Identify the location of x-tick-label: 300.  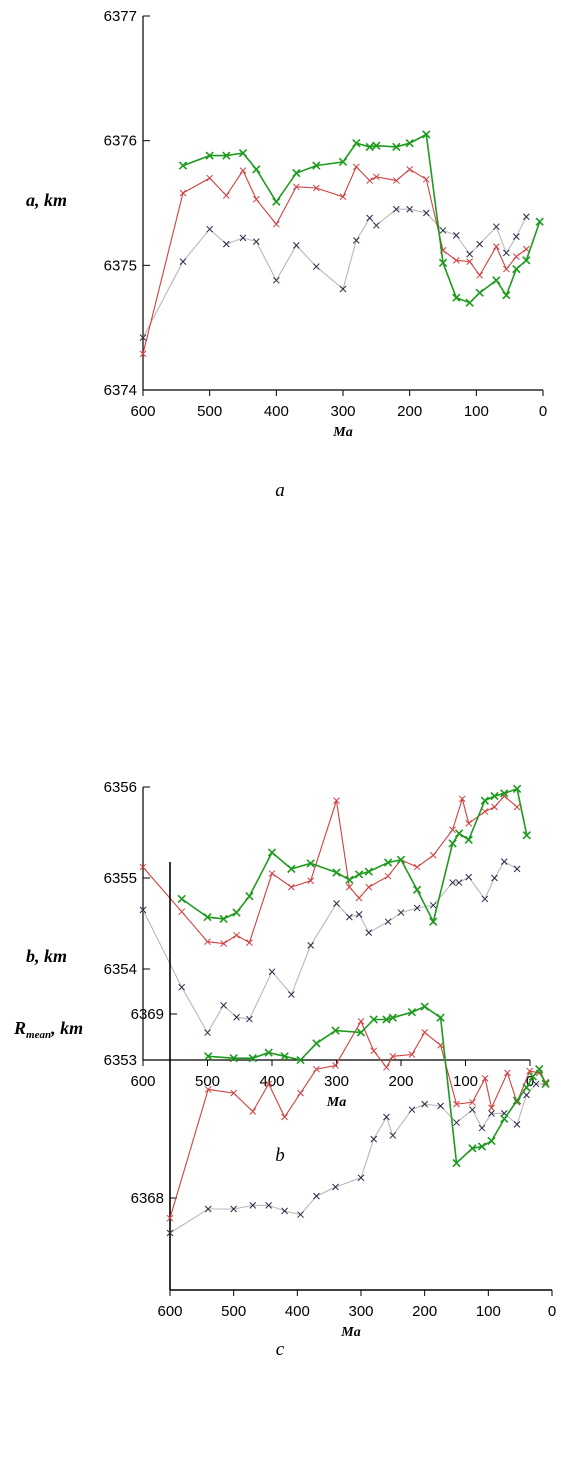
(336, 1081).